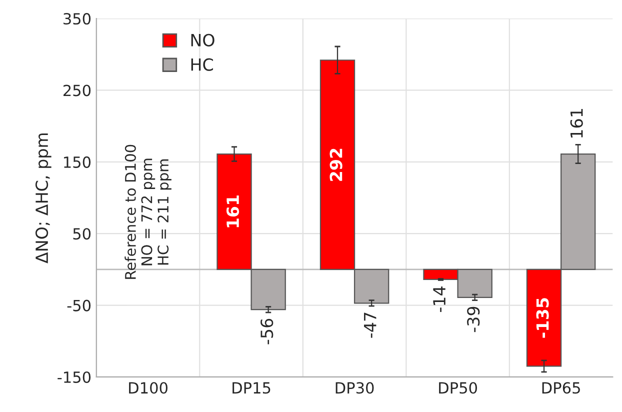  Describe the element at coordinates (74, 377) in the screenshot. I see `y-tick-label: -150` at that location.